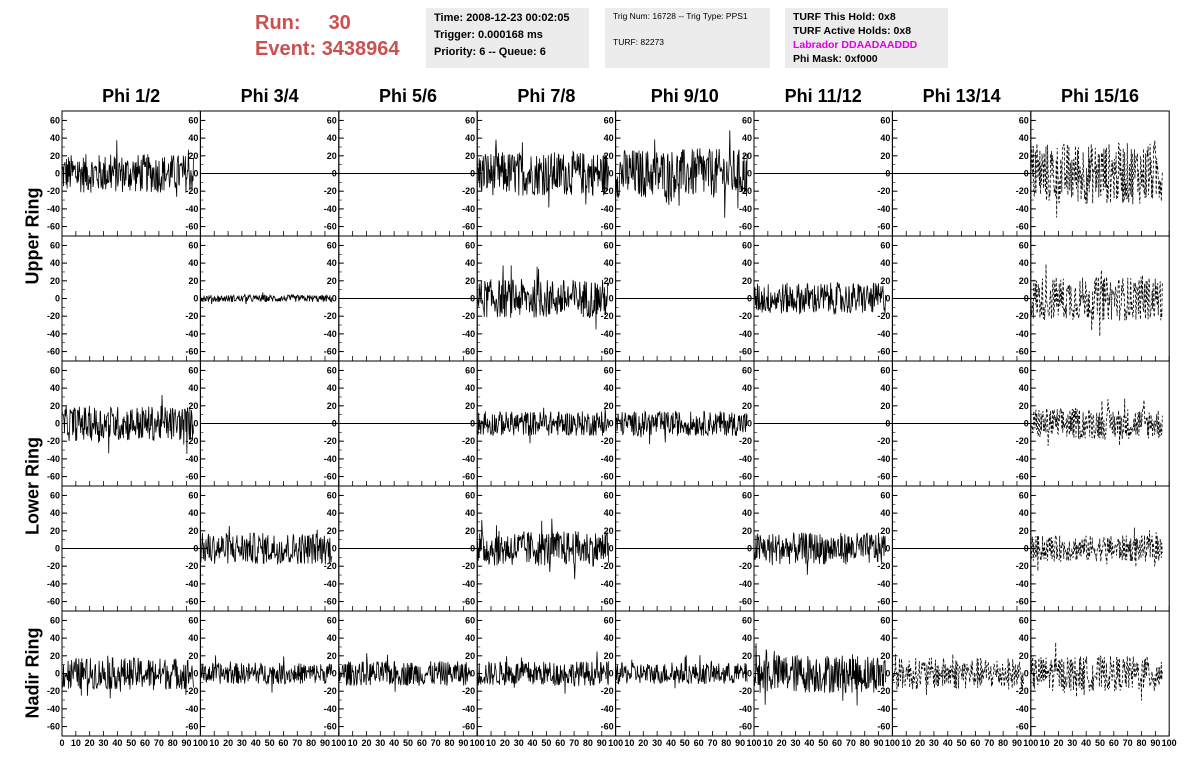  I want to click on waveform-r4-c4, so click(543, 549).